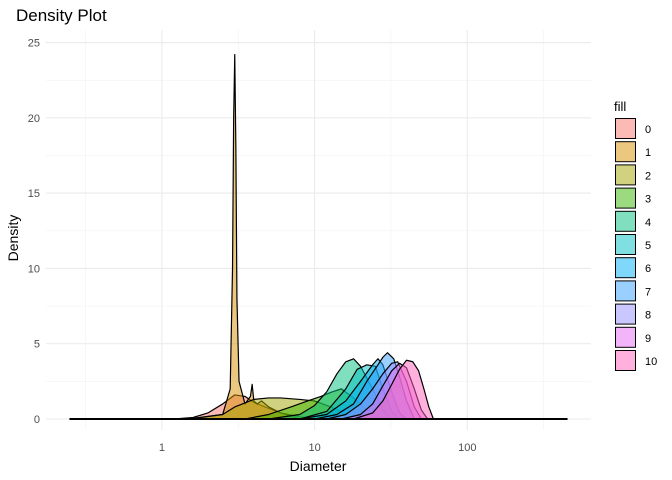 This screenshot has width=672, height=480. Describe the element at coordinates (648, 316) in the screenshot. I see `legend-label: 8` at that location.